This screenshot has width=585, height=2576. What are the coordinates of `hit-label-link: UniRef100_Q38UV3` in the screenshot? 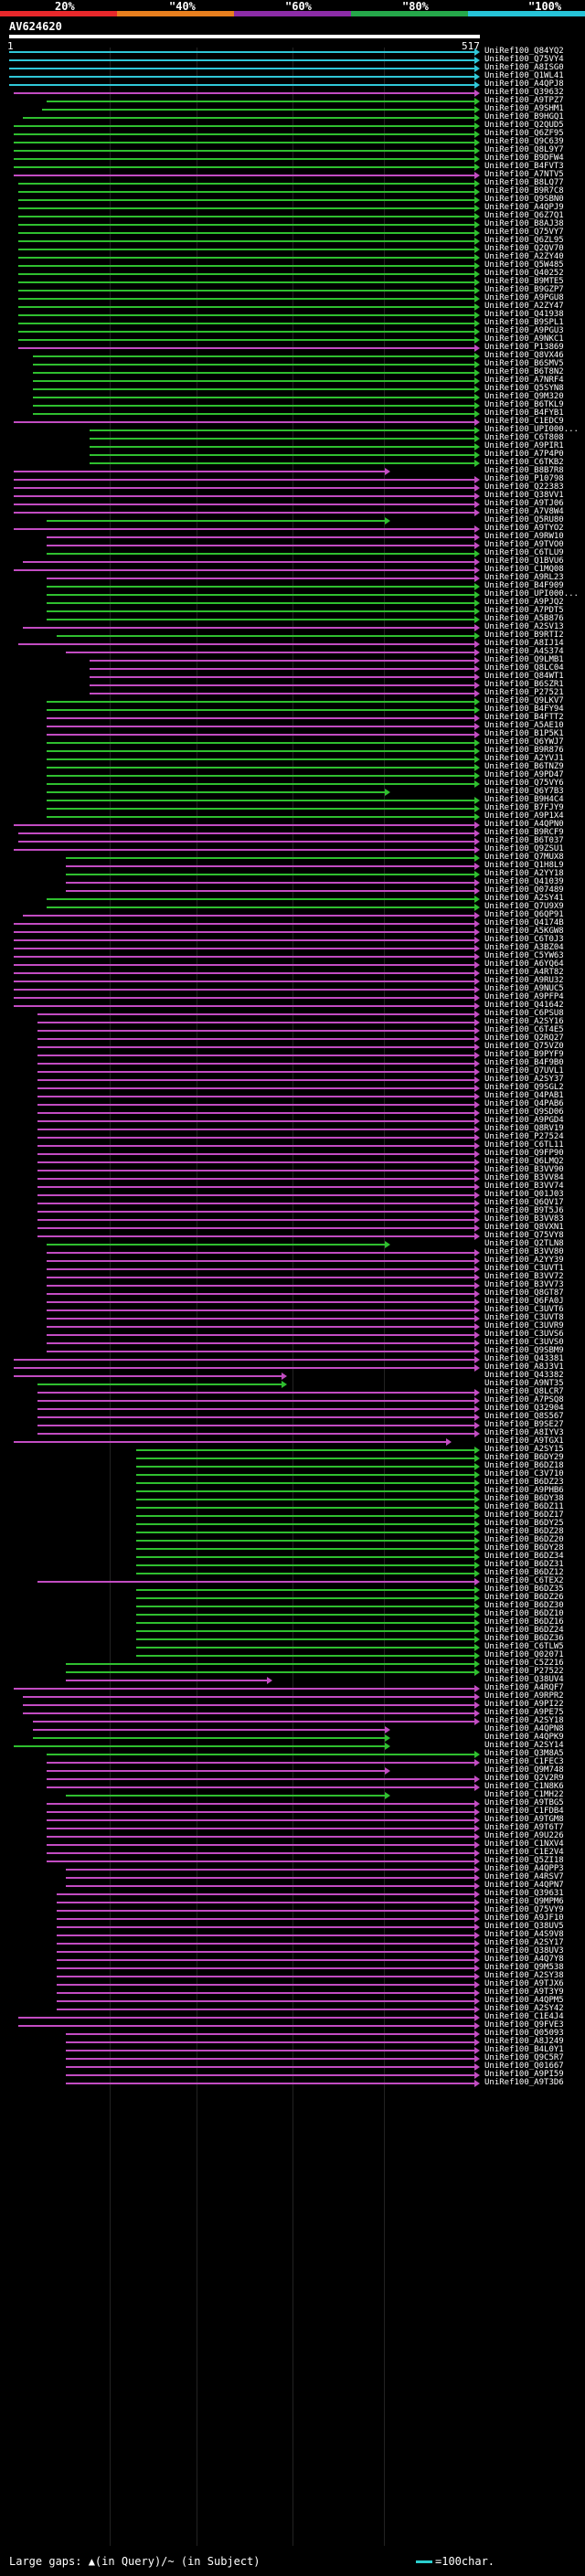 It's located at (524, 1951).